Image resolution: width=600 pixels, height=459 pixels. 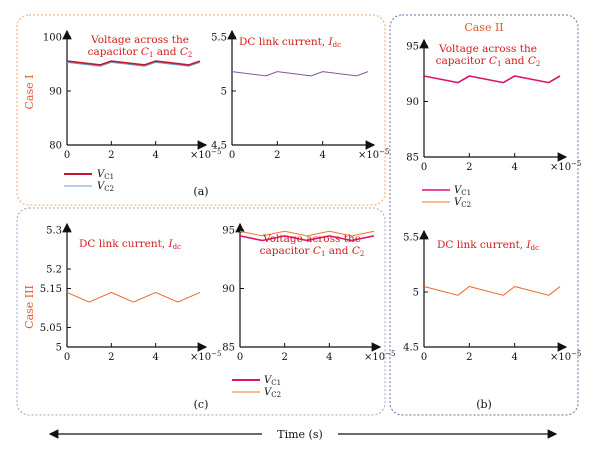 What do you see at coordinates (155, 357) in the screenshot?
I see `c-idc-x-tick-label: 4` at bounding box center [155, 357].